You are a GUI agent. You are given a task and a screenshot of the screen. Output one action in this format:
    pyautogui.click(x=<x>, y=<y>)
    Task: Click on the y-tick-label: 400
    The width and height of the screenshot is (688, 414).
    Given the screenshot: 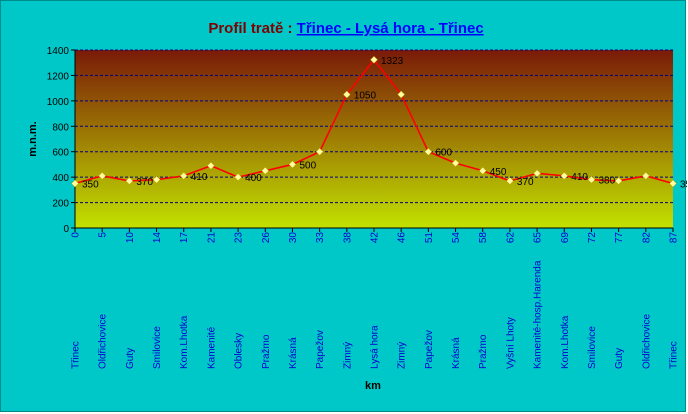 What is the action you would take?
    pyautogui.click(x=60, y=178)
    